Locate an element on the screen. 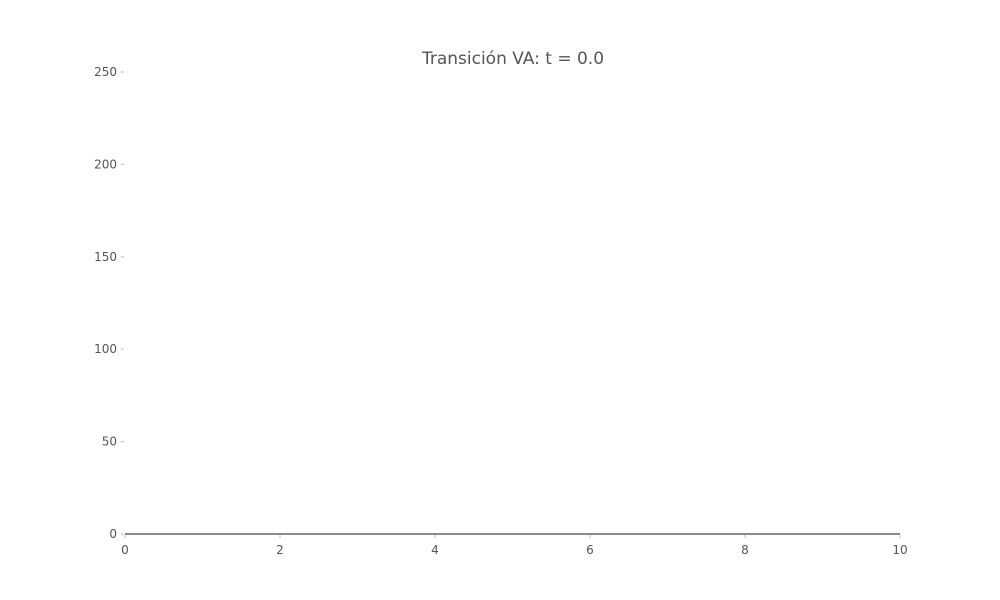 Image resolution: width=1000 pixels, height=600 pixels. y-tick-label: 200 is located at coordinates (105, 164).